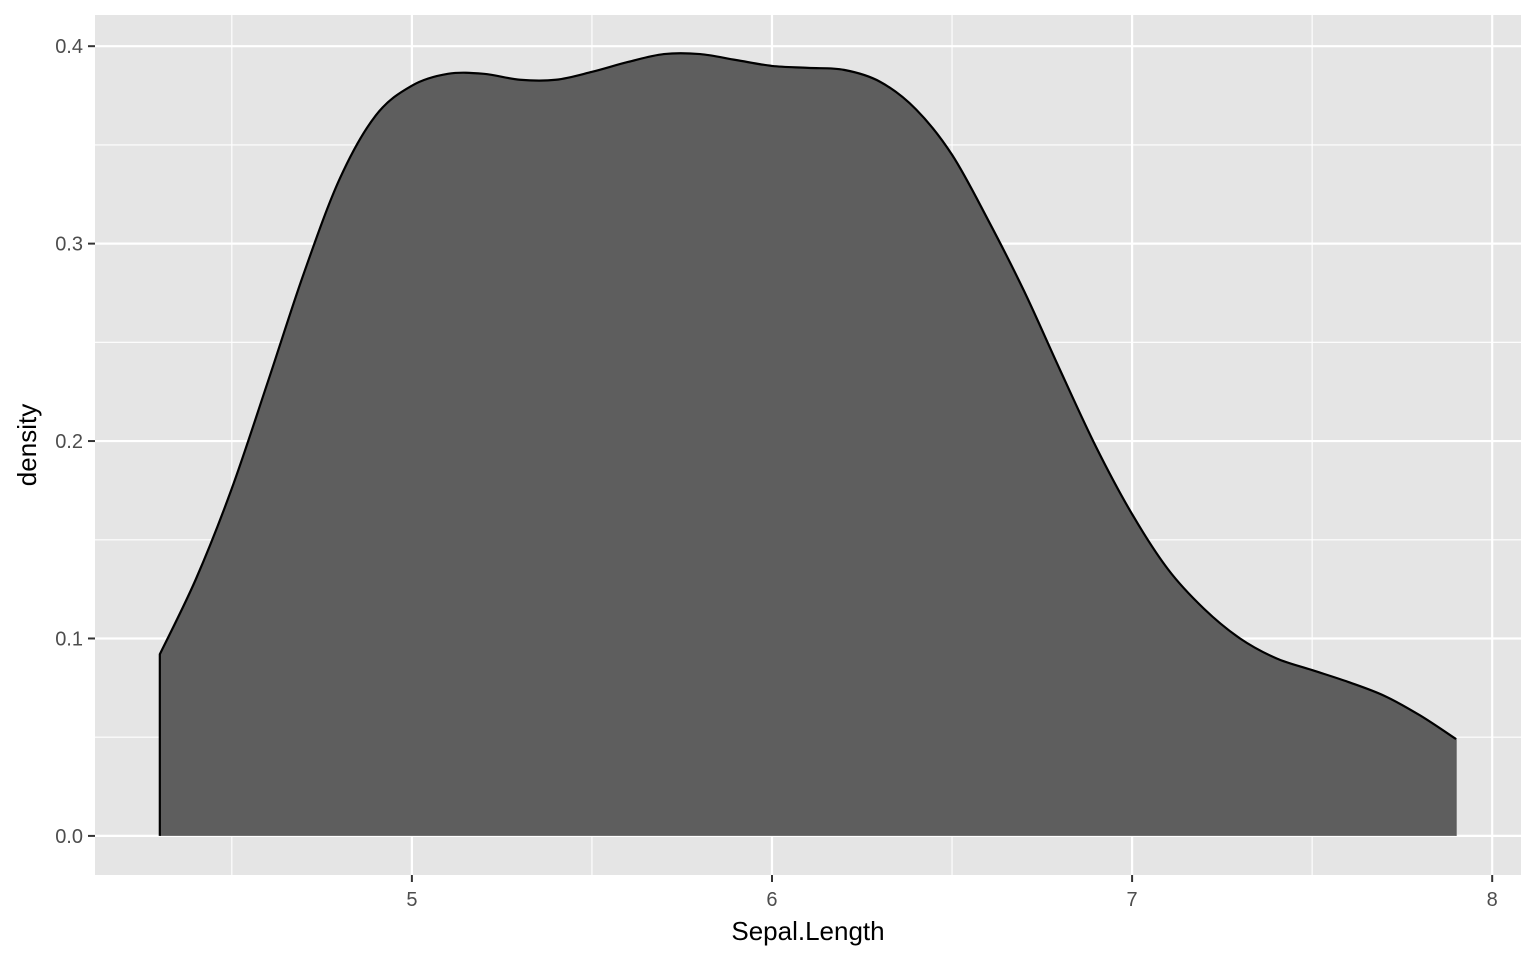 This screenshot has height=960, width=1536. What do you see at coordinates (952, 893) in the screenshot?
I see `x-axis: 5 6 7 8` at bounding box center [952, 893].